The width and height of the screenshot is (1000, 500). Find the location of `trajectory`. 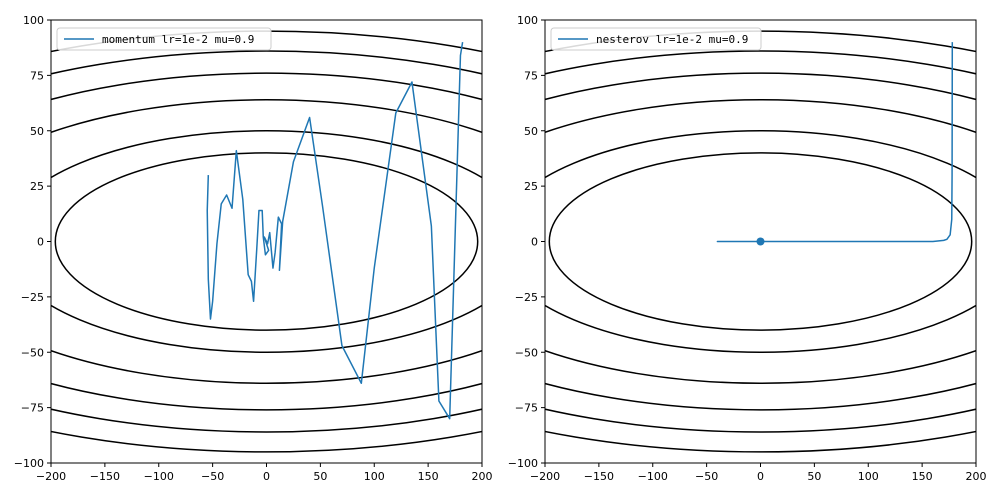

trajectory is located at coordinates (835, 144).